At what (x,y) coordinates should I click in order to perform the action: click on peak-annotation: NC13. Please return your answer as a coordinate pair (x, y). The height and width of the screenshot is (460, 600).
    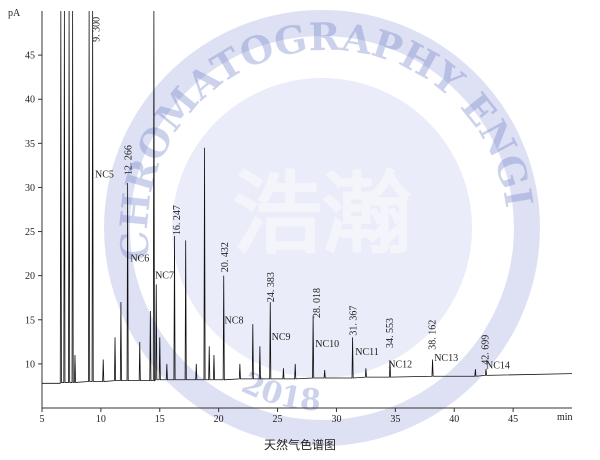
    Looking at the image, I should click on (446, 358).